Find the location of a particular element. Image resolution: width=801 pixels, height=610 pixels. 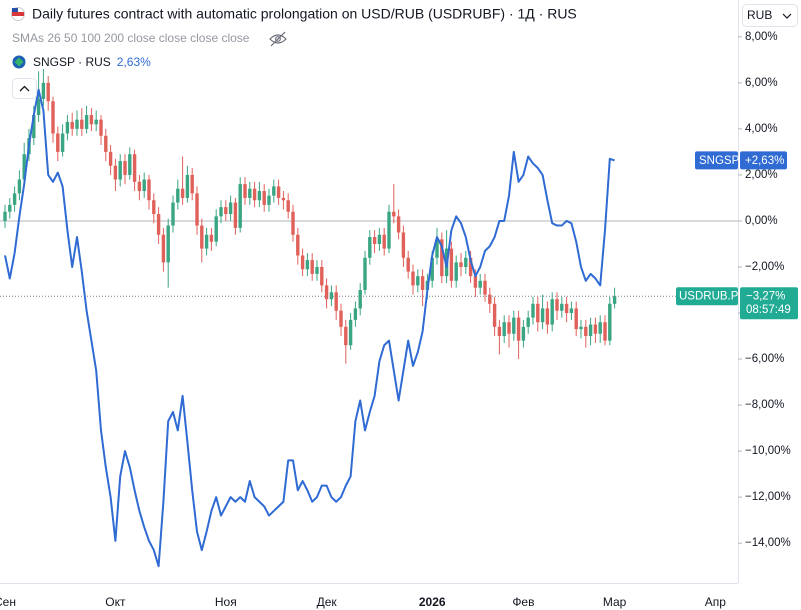

y-tick-label: 6,00% is located at coordinates (761, 83).